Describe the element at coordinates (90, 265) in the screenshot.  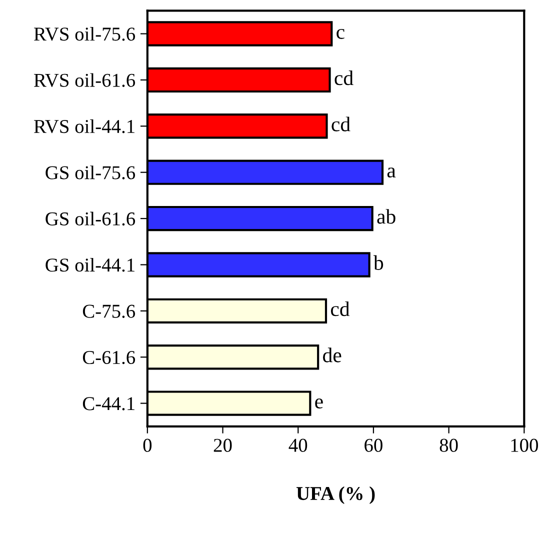
I see `y-tick-label: GS oil-44.1` at that location.